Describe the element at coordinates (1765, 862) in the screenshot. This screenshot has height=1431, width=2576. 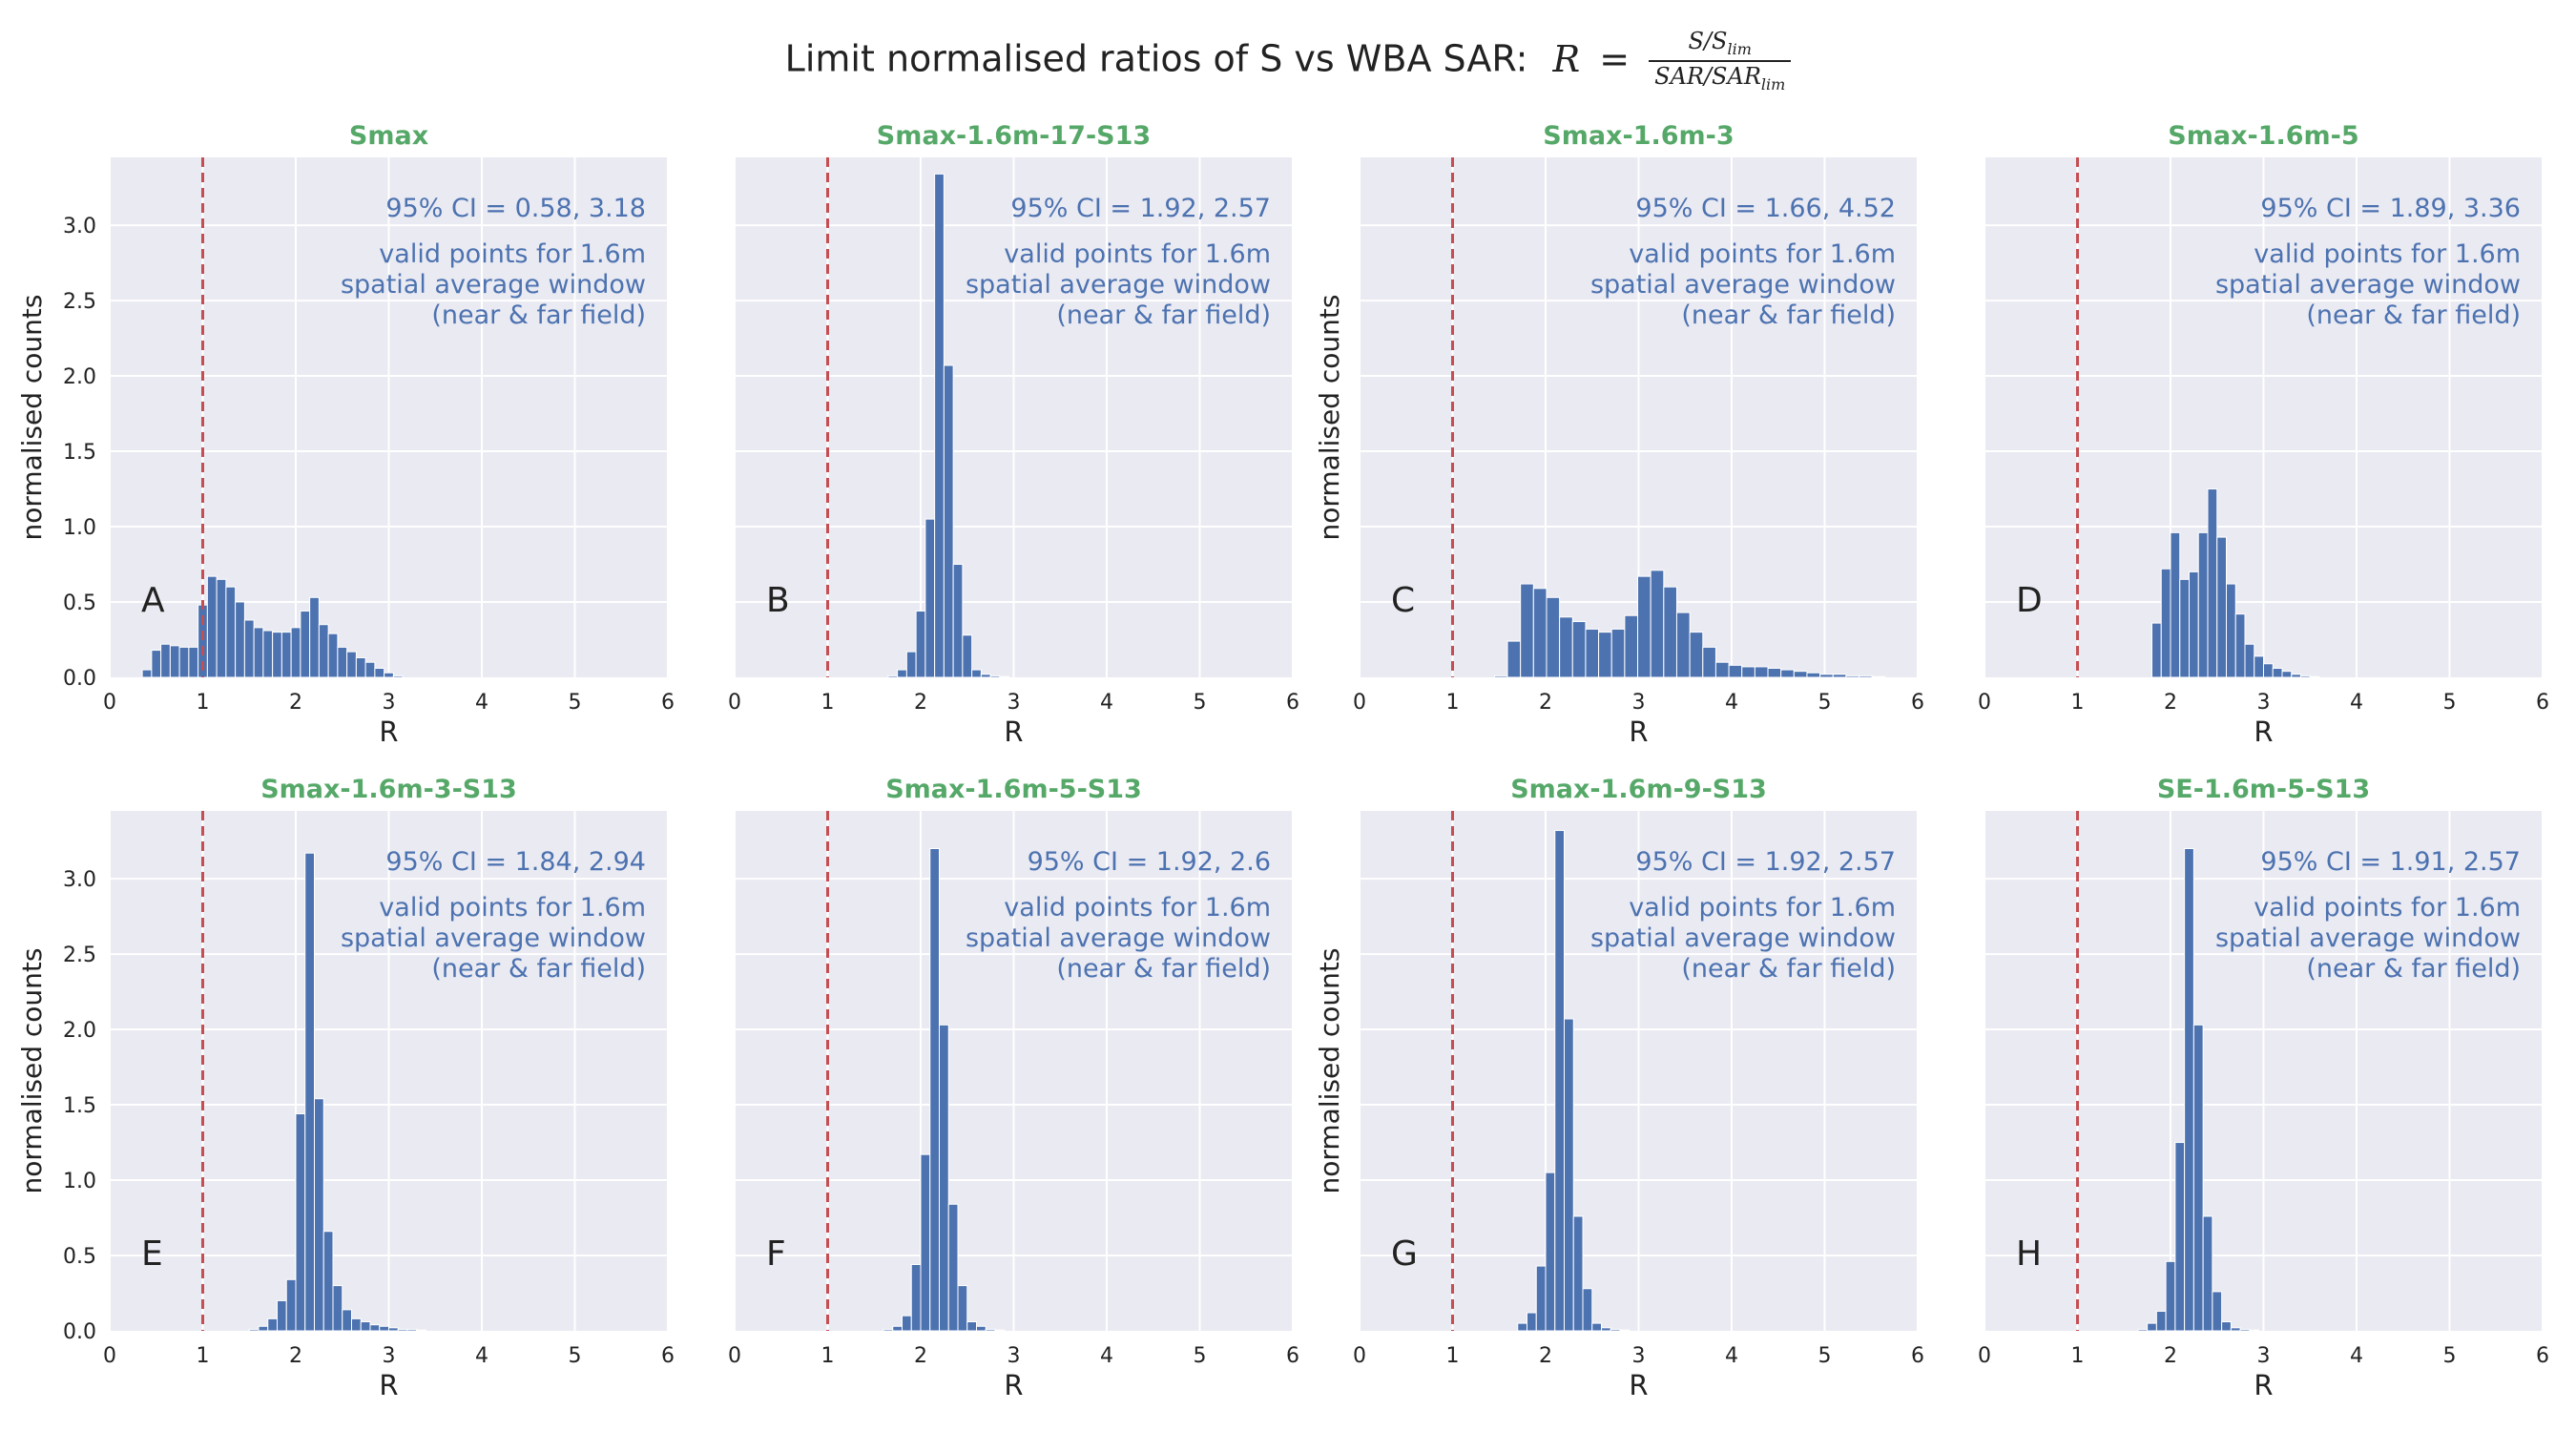
I see `ci-annotation: 95% CI = 1.92, 2.57` at that location.